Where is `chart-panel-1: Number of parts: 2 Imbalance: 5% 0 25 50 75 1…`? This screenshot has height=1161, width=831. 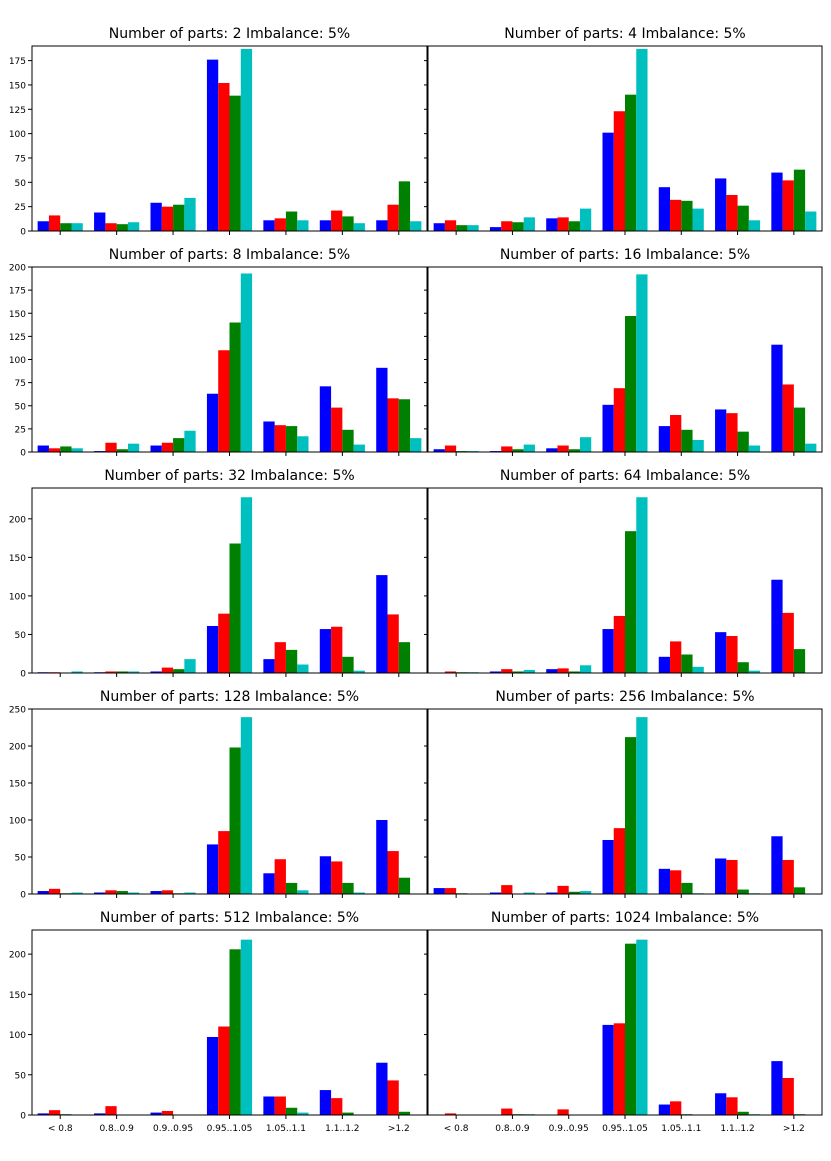
chart-panel-1: Number of parts: 2 Imbalance: 5% 0 25 50 75 1… is located at coordinates (218, 132).